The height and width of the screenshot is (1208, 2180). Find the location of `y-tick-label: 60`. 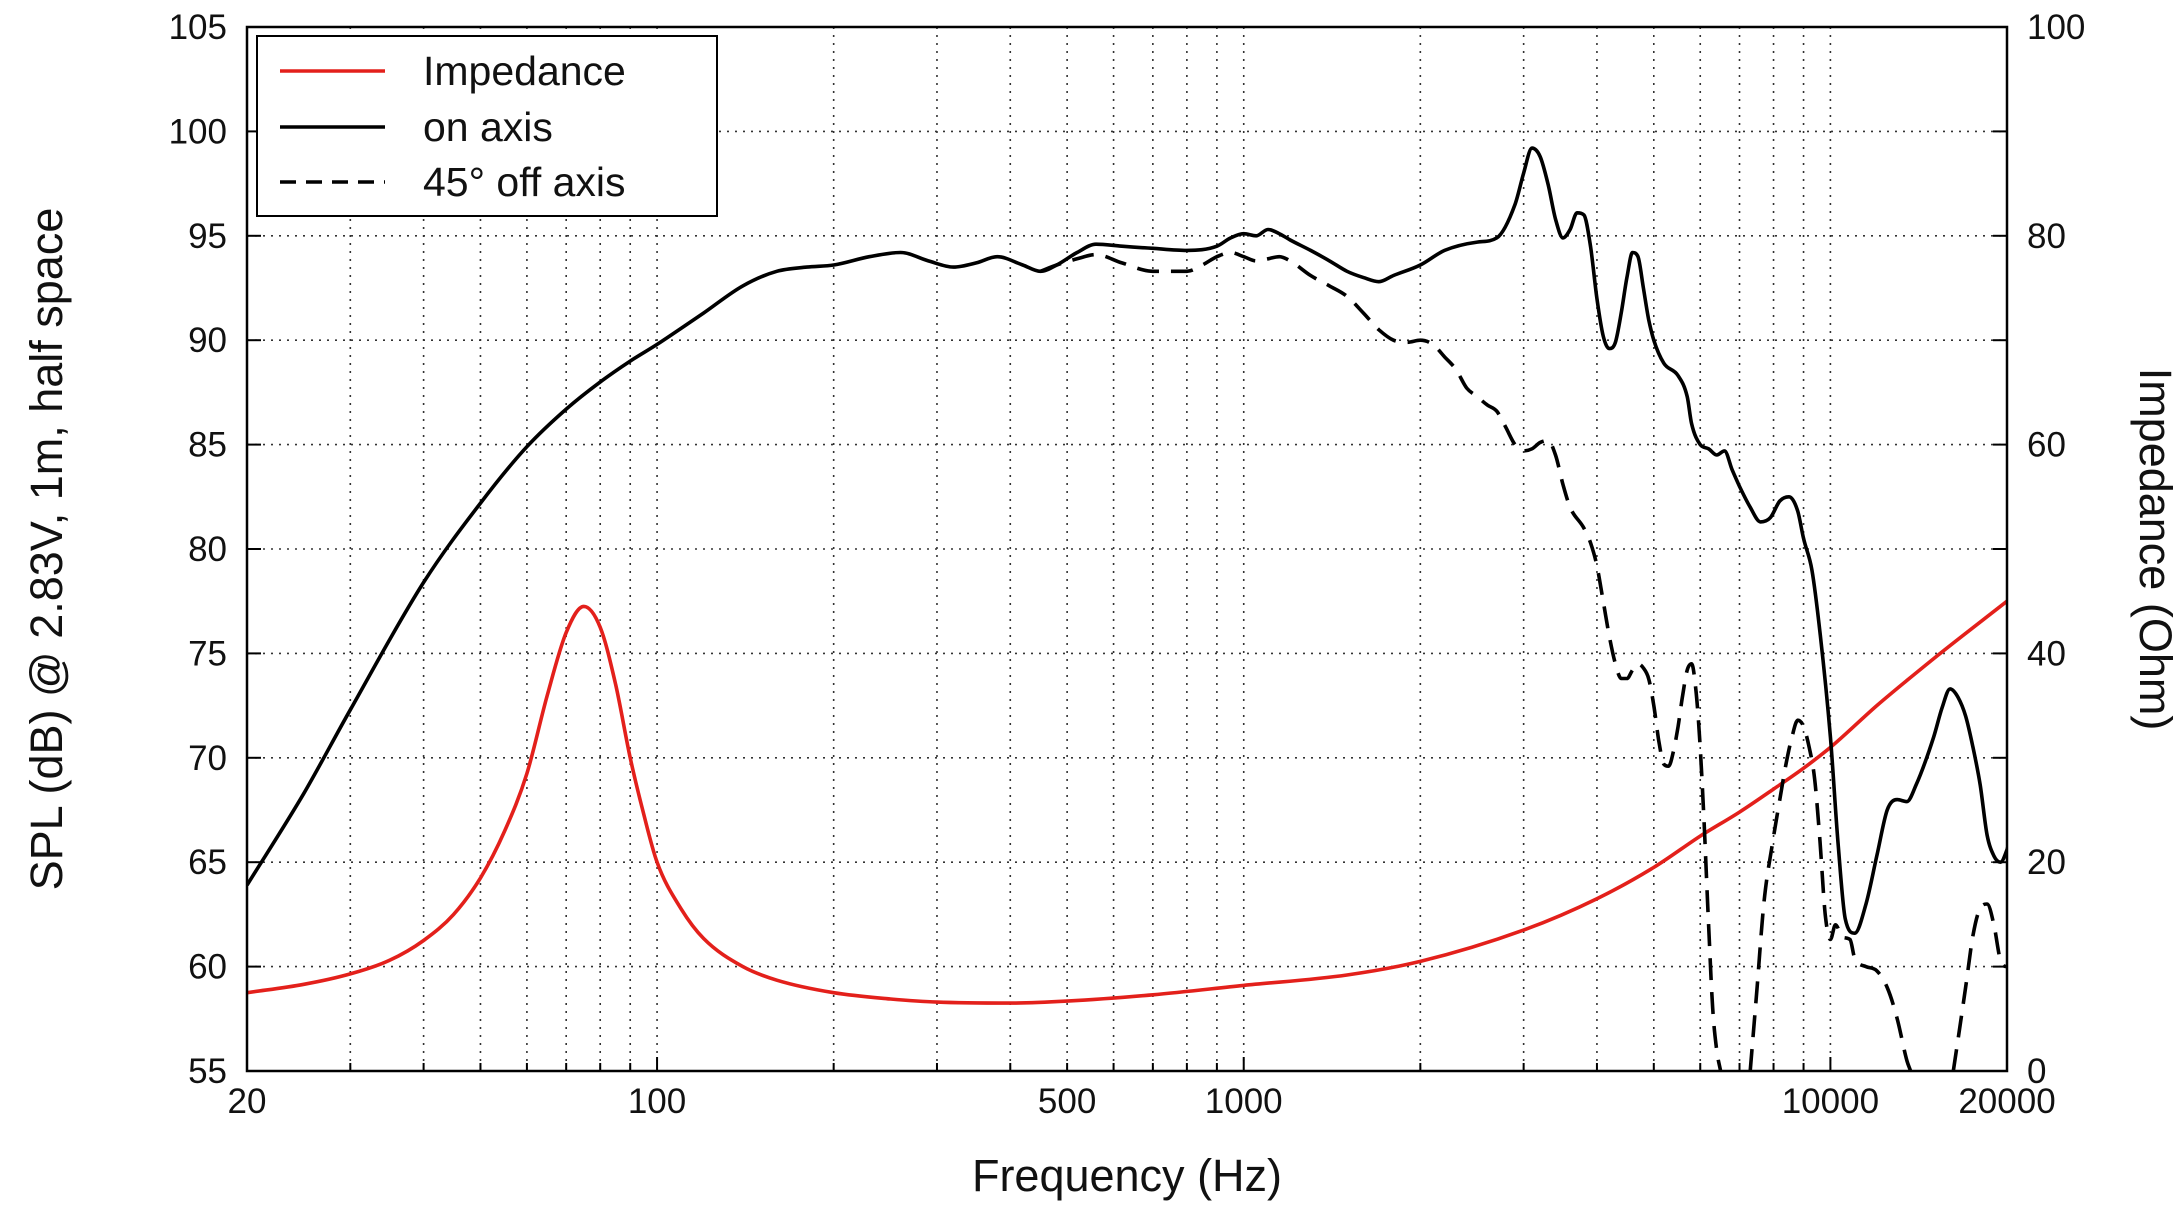

y-tick-label: 60 is located at coordinates (207, 967).